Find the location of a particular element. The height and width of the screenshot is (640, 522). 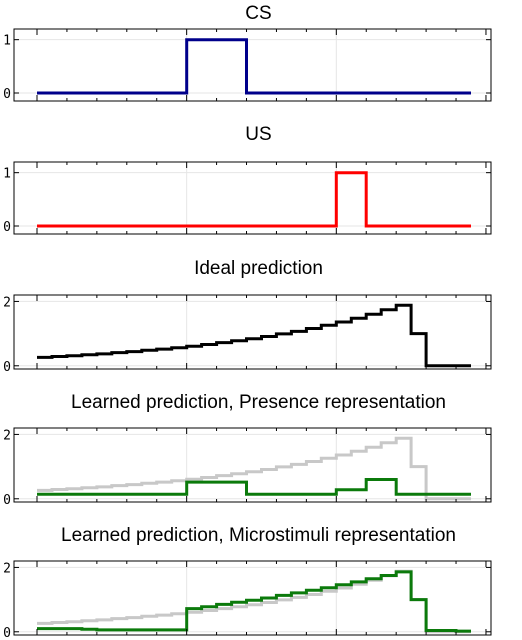

subplot-title: US is located at coordinates (258, 134).